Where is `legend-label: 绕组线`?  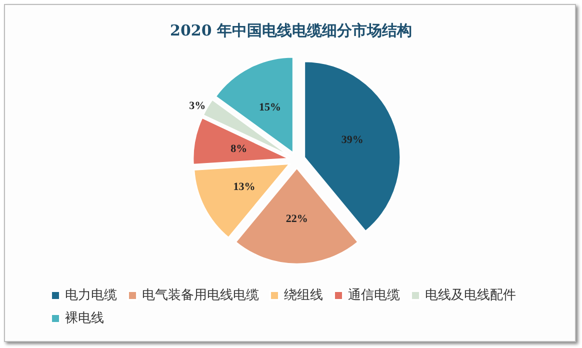
legend-label: 绕组线 is located at coordinates (303, 295).